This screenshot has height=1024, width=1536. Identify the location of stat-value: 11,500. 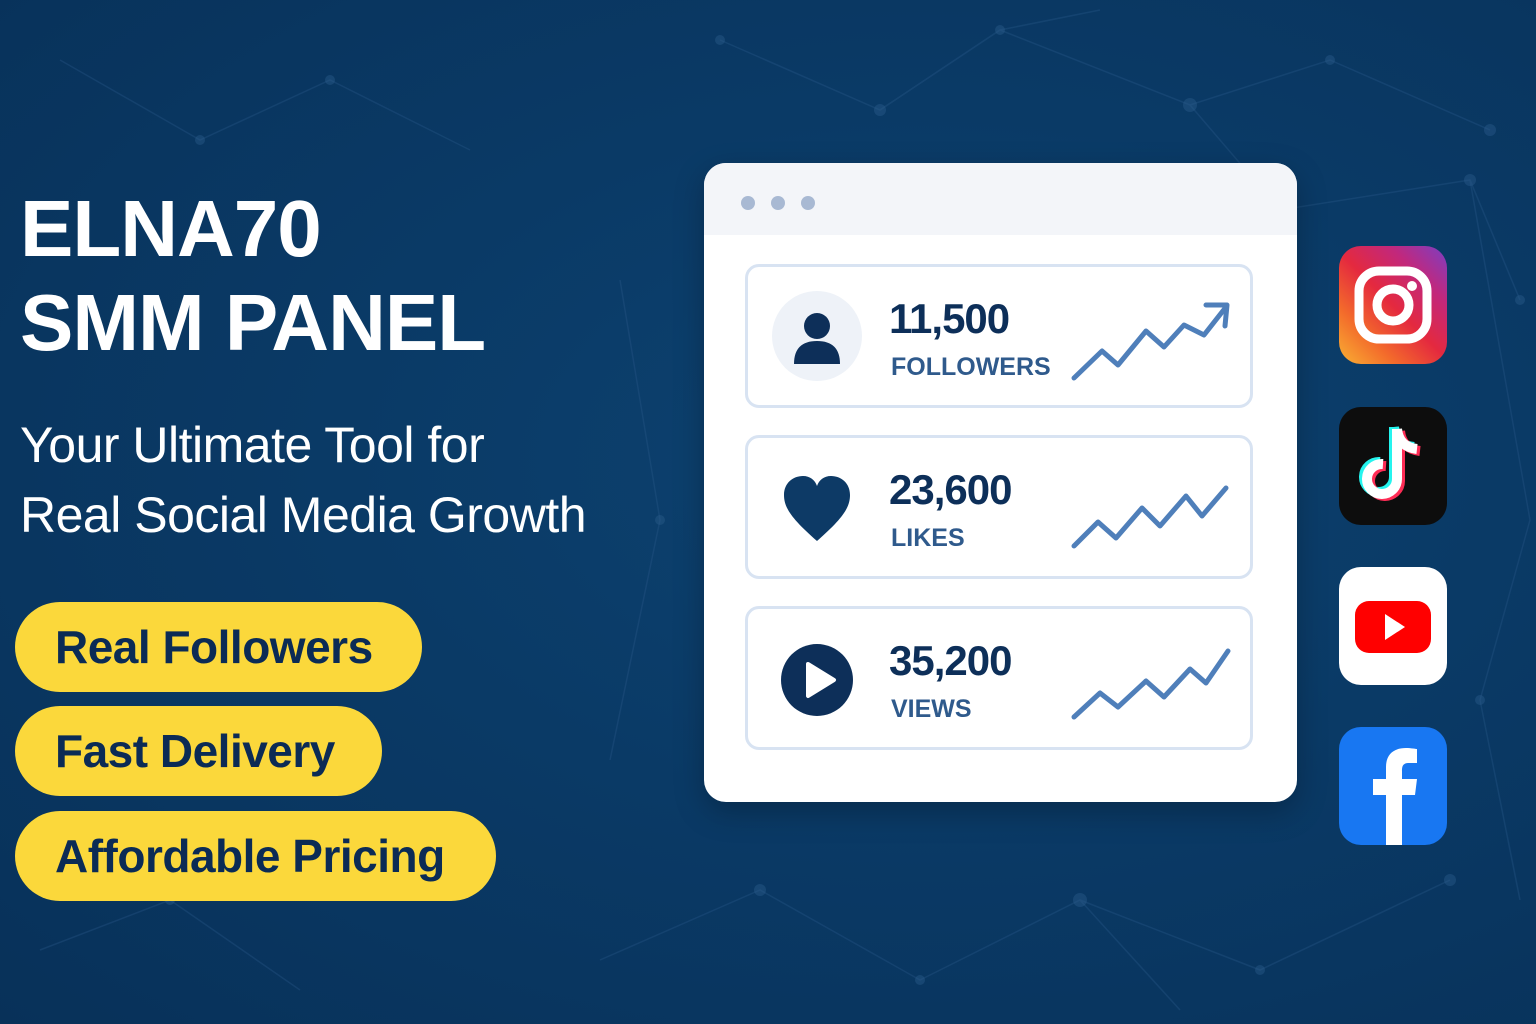
(949, 318).